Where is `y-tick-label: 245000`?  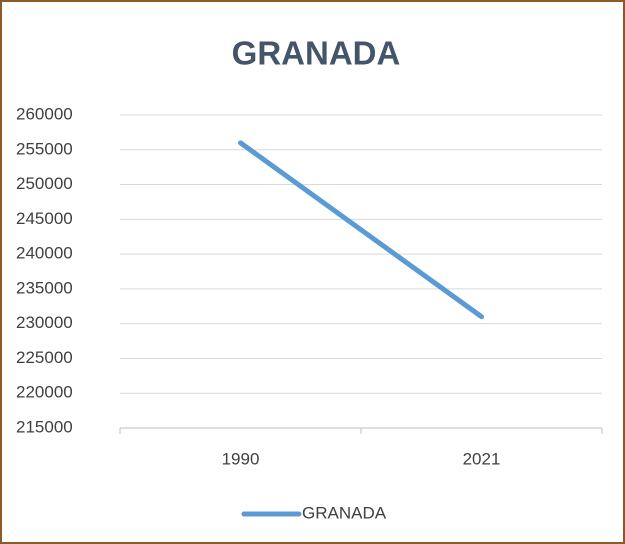 y-tick-label: 245000 is located at coordinates (44, 218).